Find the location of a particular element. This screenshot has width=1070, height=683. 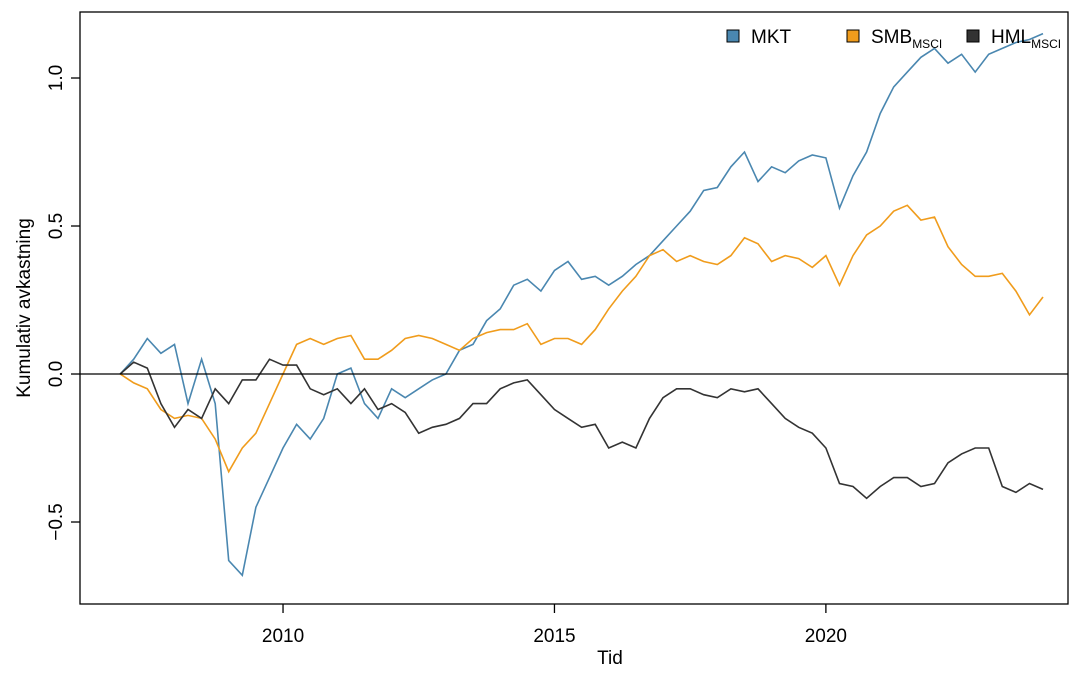

y-tick-label: −0.5 is located at coordinates (56, 522).